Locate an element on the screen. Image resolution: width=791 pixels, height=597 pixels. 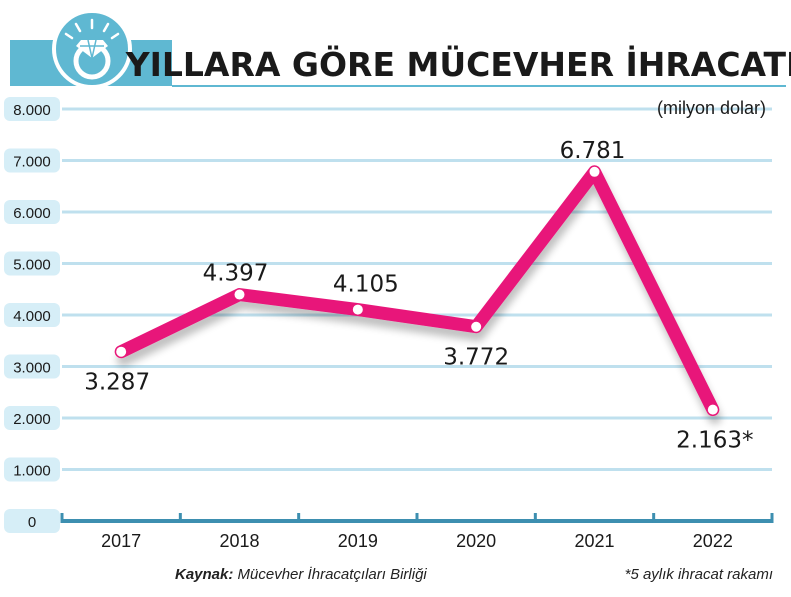
y-tick-label: 6.000 is located at coordinates (32, 213).